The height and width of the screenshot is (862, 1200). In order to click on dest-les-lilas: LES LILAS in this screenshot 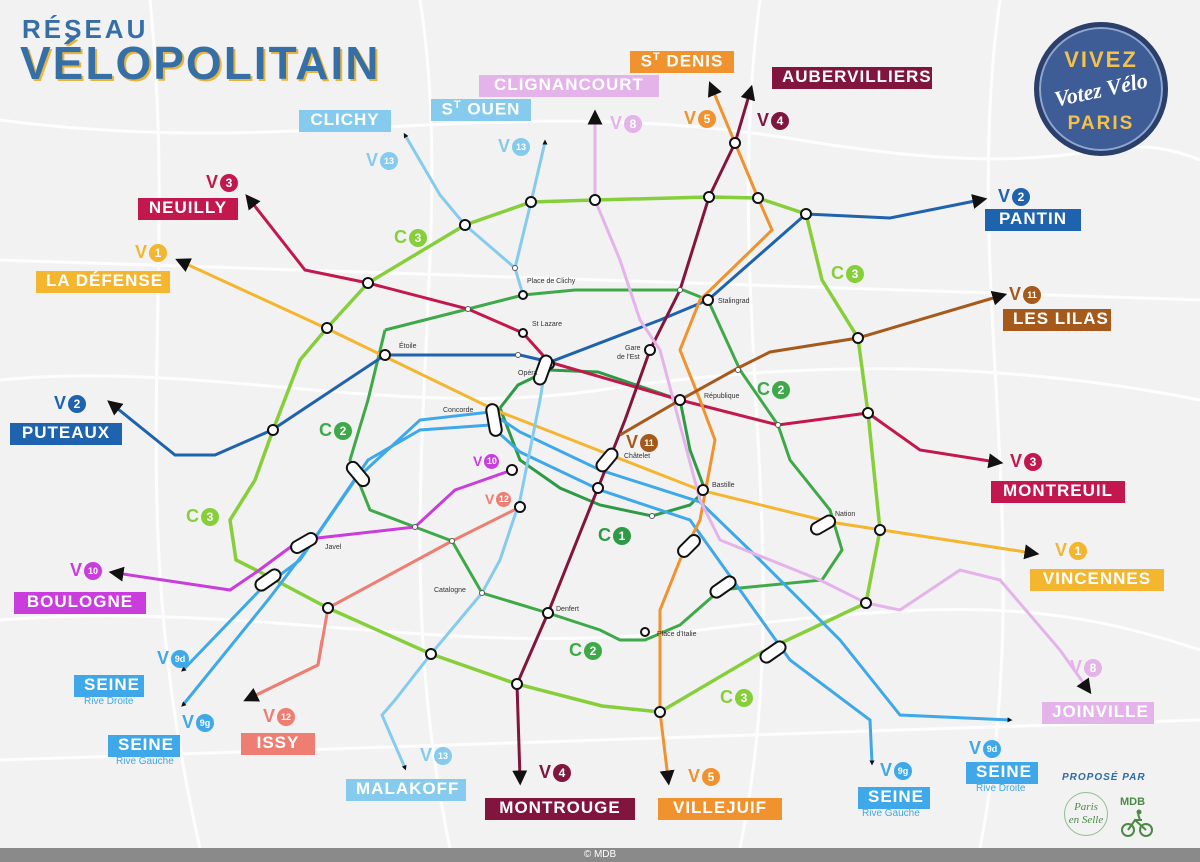, I will do `click(1057, 320)`.